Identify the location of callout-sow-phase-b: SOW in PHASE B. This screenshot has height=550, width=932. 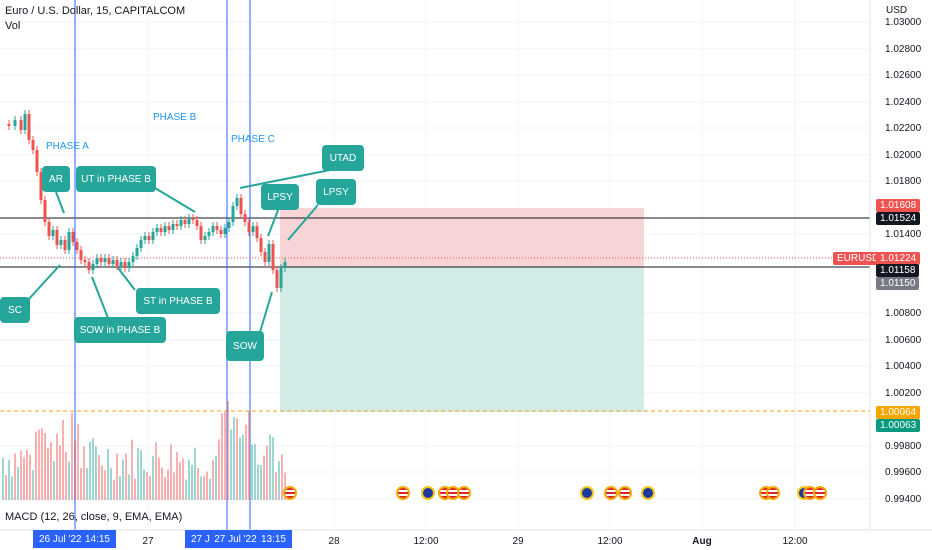
(120, 330).